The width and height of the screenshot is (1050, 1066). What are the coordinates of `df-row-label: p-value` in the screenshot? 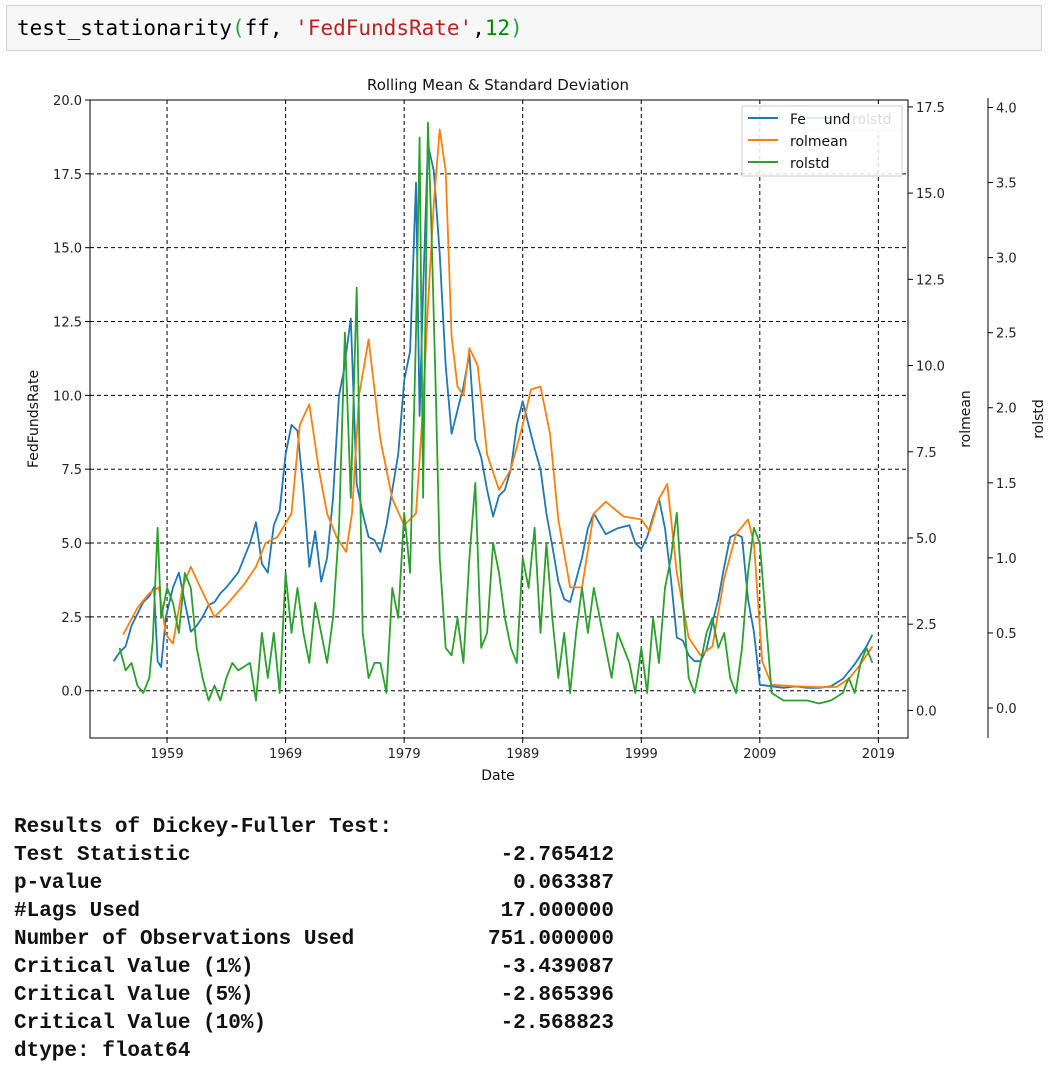 It's located at (58, 883).